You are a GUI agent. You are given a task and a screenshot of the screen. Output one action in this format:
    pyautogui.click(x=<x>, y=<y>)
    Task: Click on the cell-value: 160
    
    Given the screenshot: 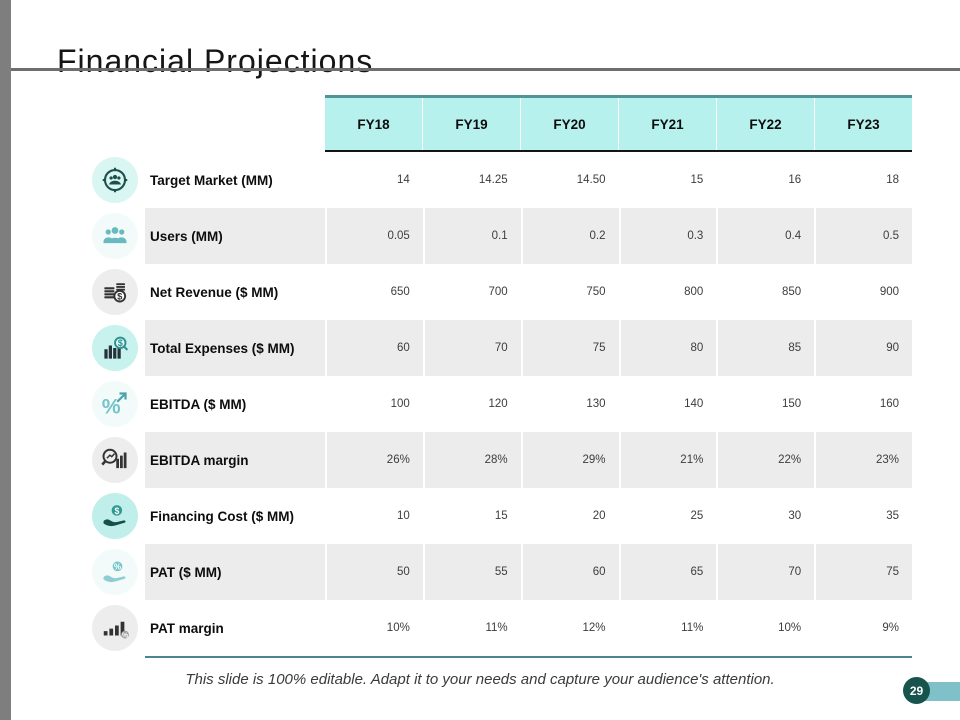 What is the action you would take?
    pyautogui.click(x=863, y=404)
    